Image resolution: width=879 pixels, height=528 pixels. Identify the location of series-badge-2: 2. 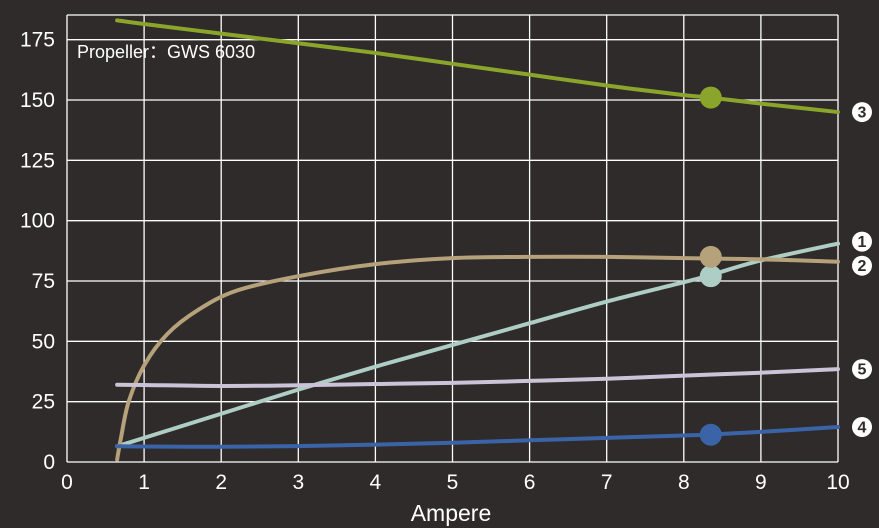
(862, 266).